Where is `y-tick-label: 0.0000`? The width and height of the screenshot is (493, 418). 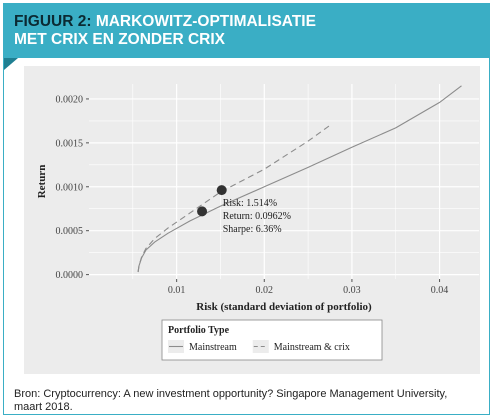
y-tick-label: 0.0000 is located at coordinates (70, 275).